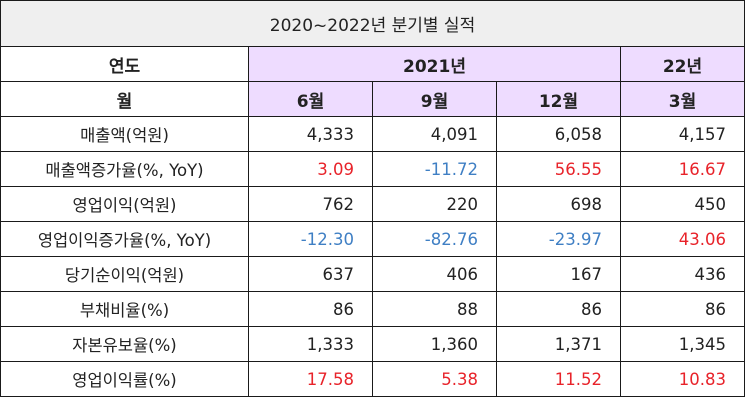  I want to click on value-cell: 4,157, so click(682, 134).